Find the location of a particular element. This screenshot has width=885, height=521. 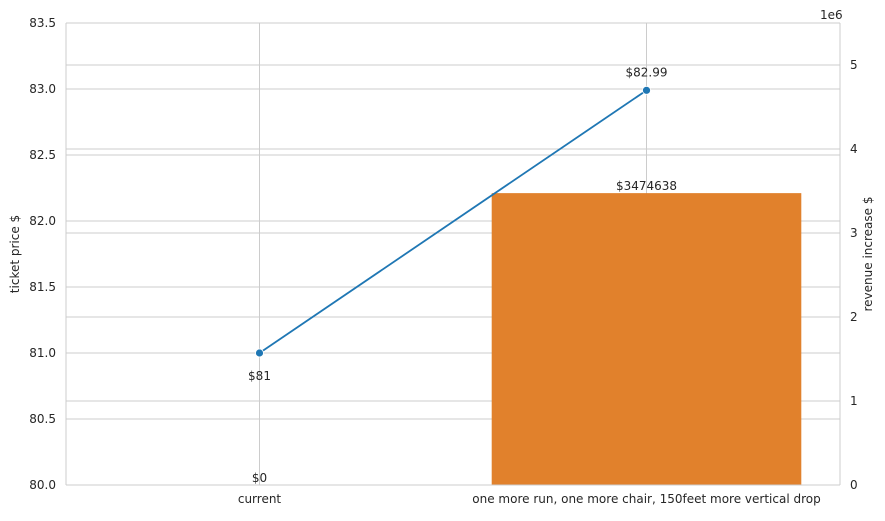

price-label: $82.99 is located at coordinates (647, 72).